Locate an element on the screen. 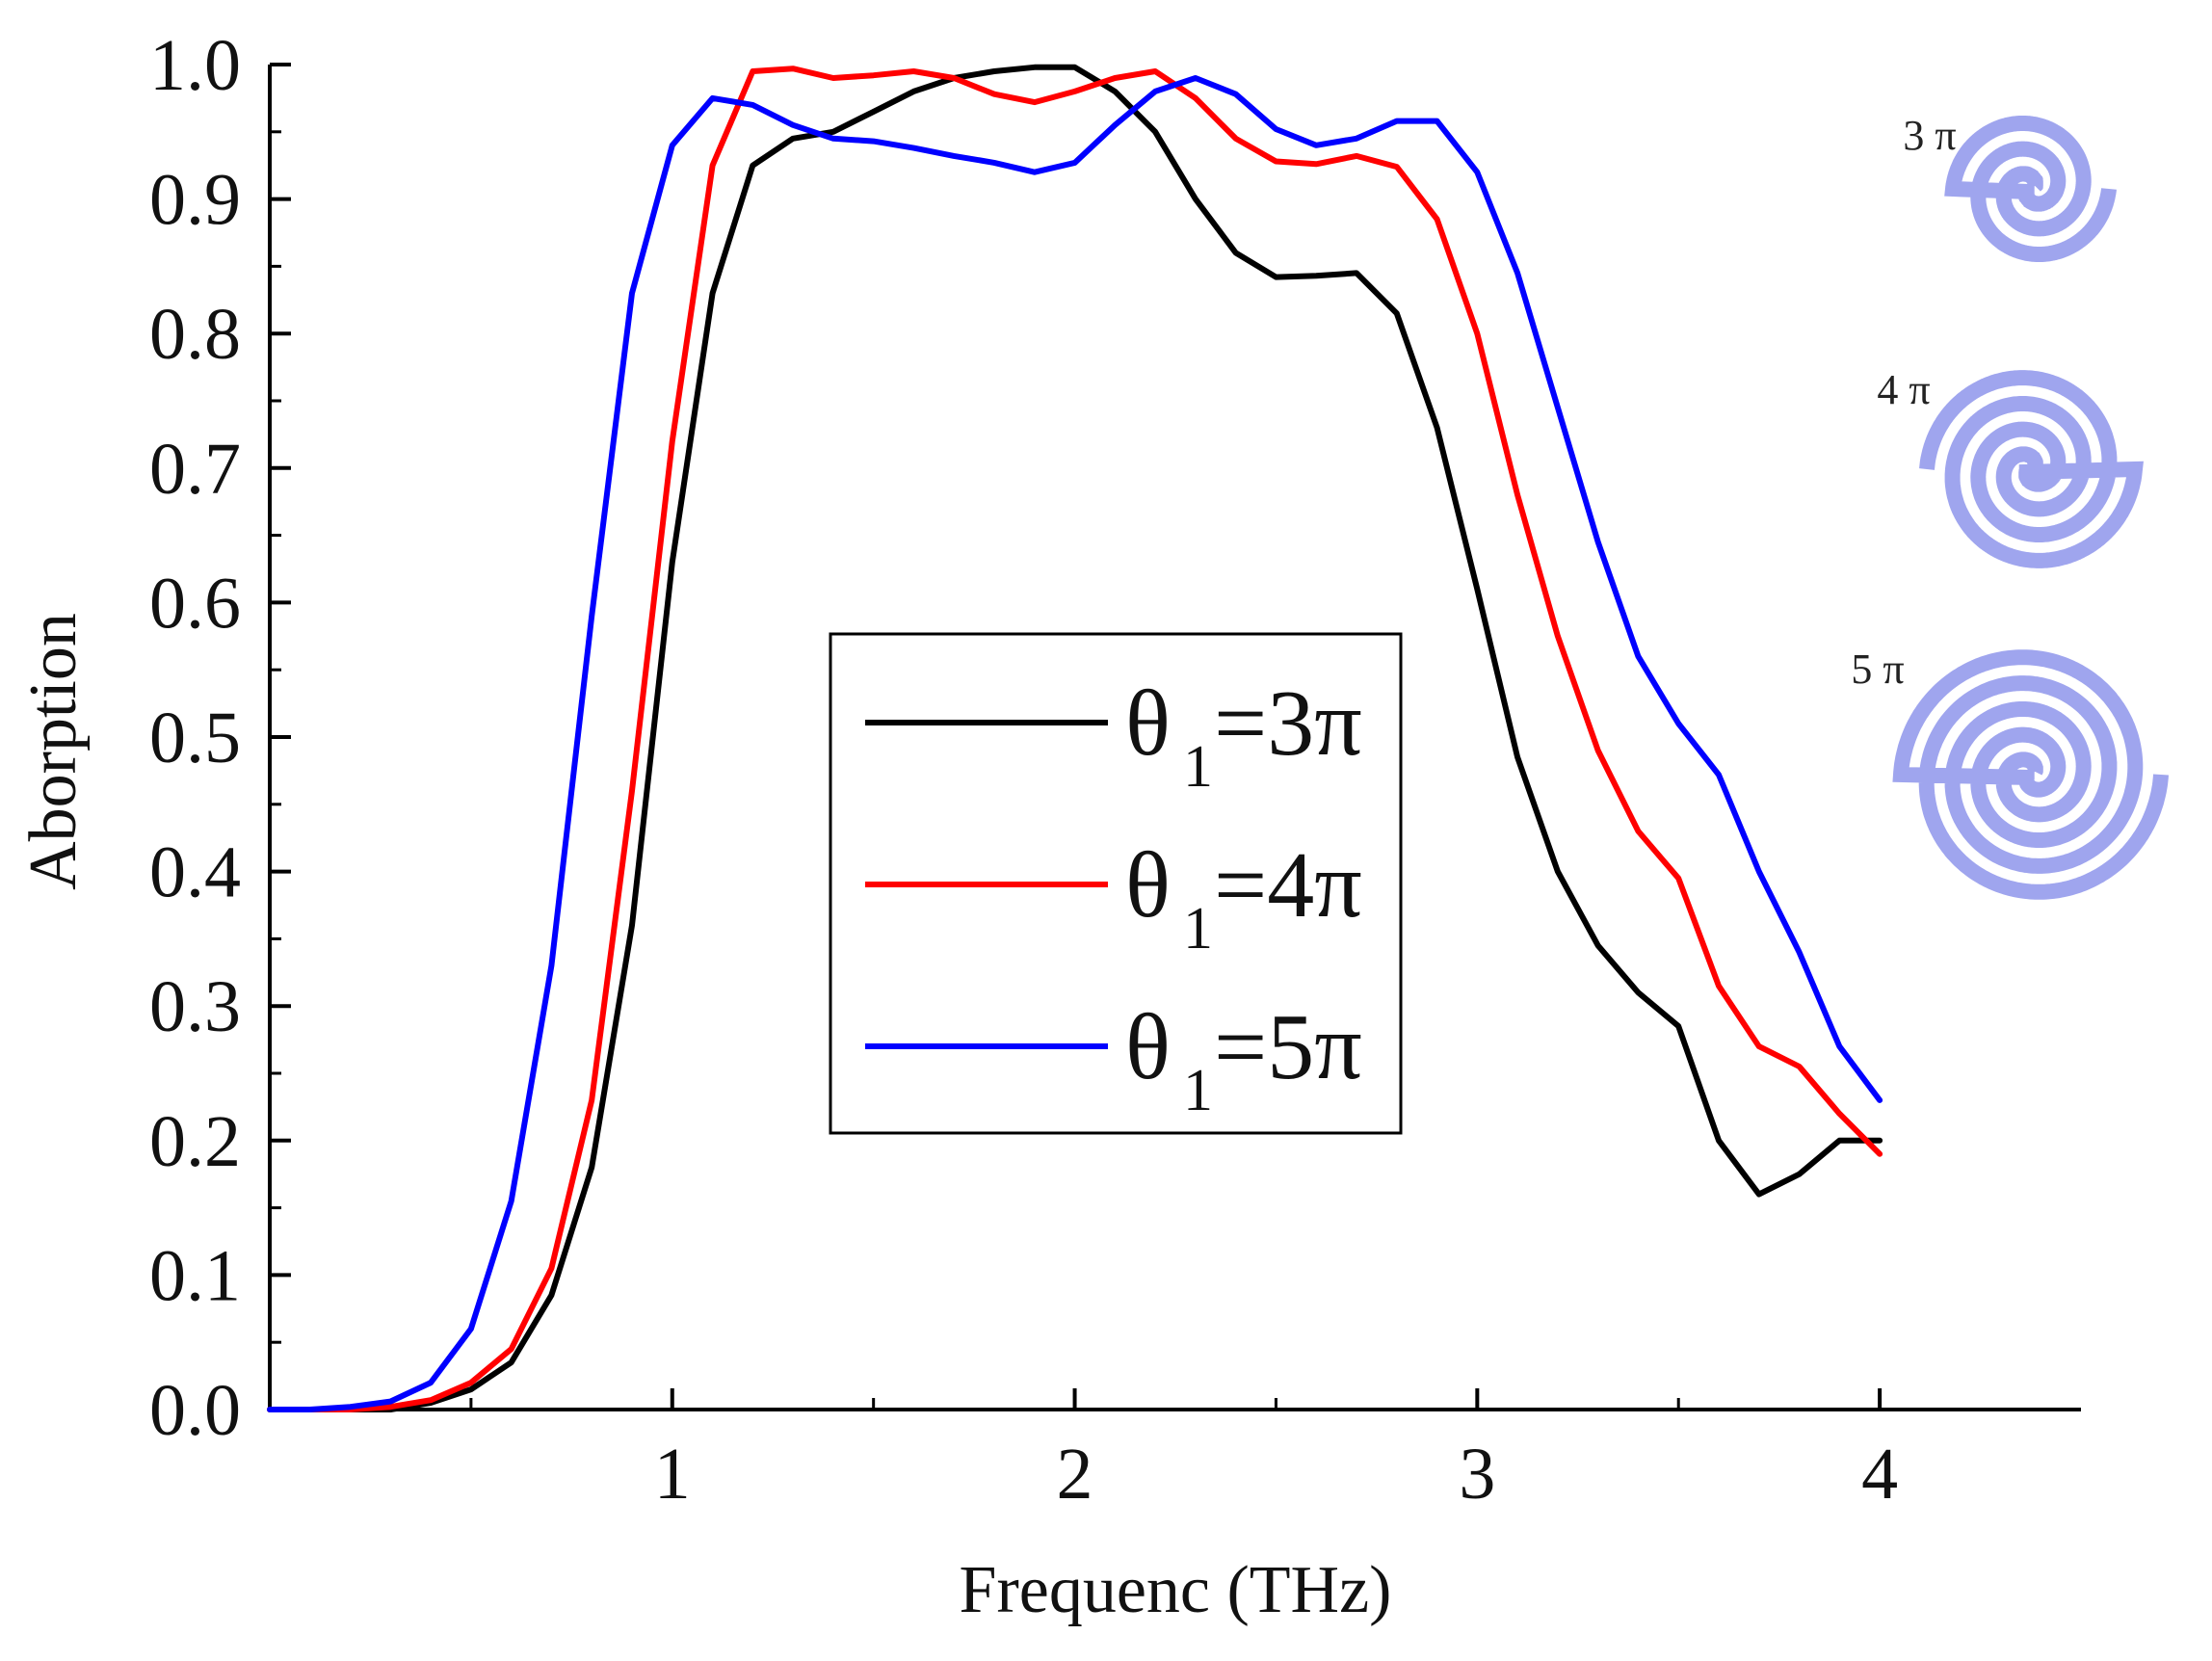  x-tick-label: 4 is located at coordinates (1879, 1475).